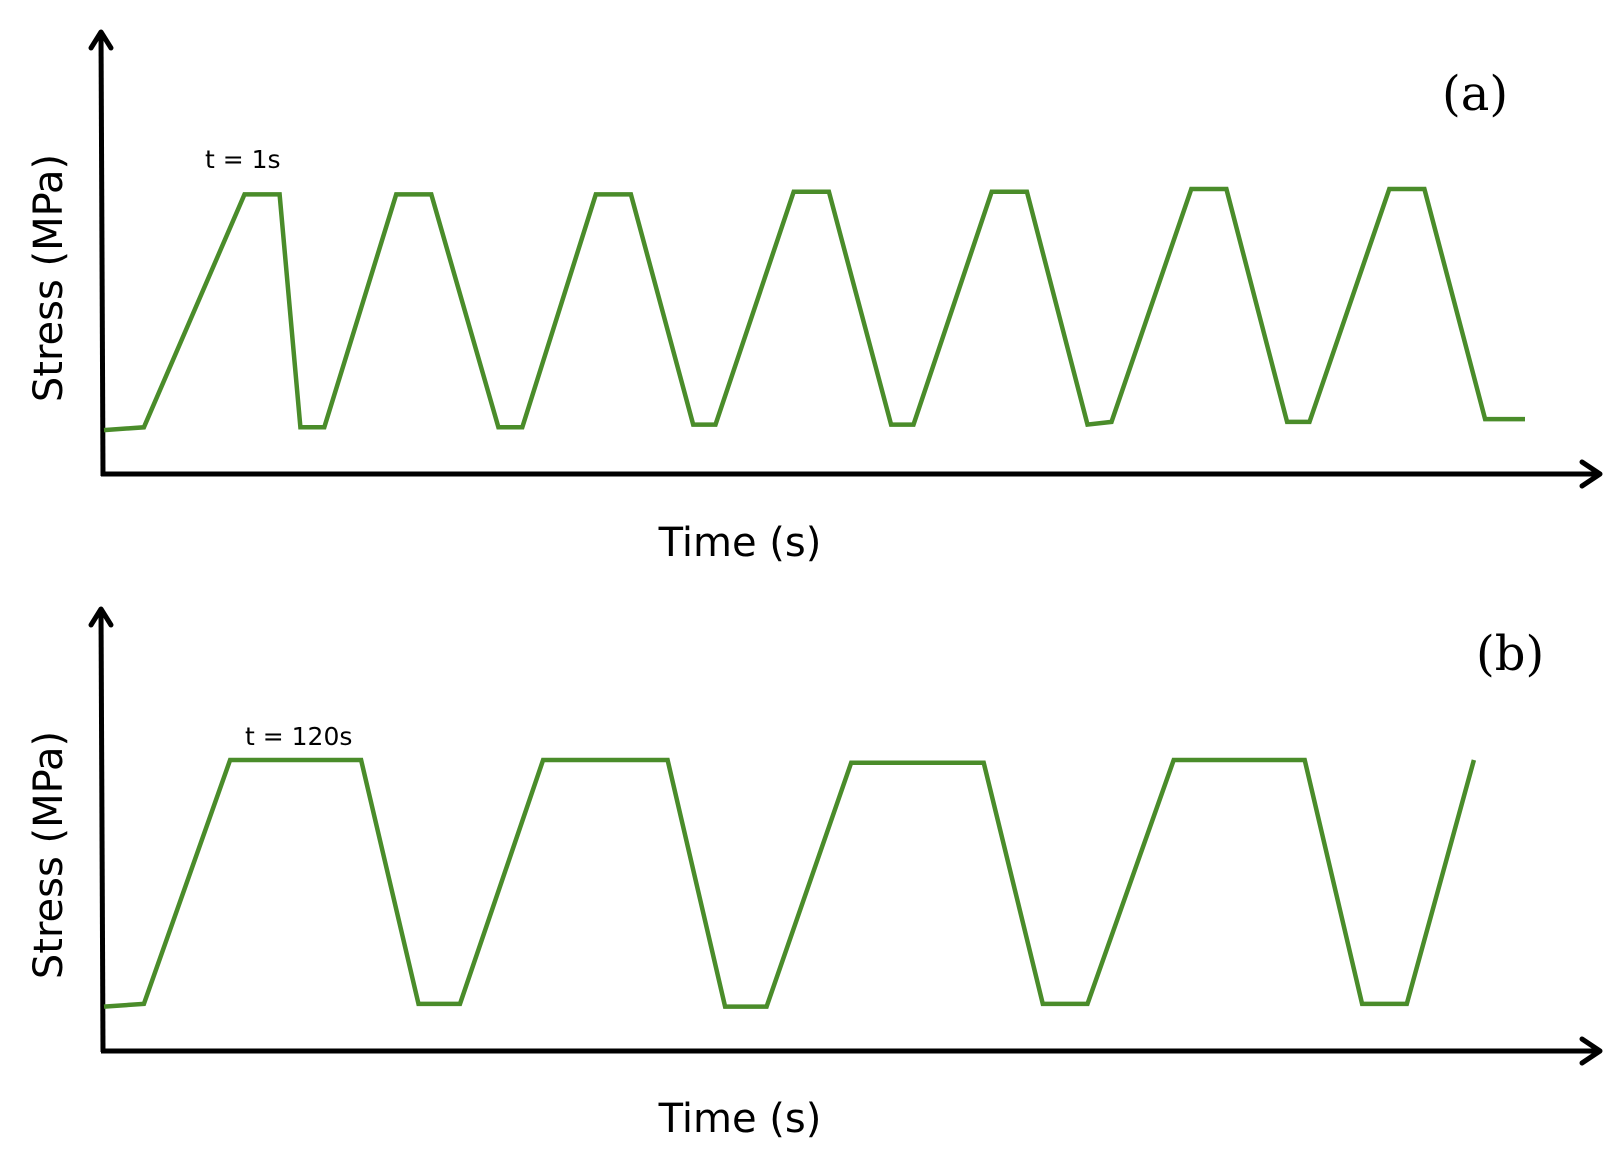 This screenshot has height=1150, width=1622. What do you see at coordinates (1591, 1051) in the screenshot?
I see `panel-b-x-axis-arrow` at bounding box center [1591, 1051].